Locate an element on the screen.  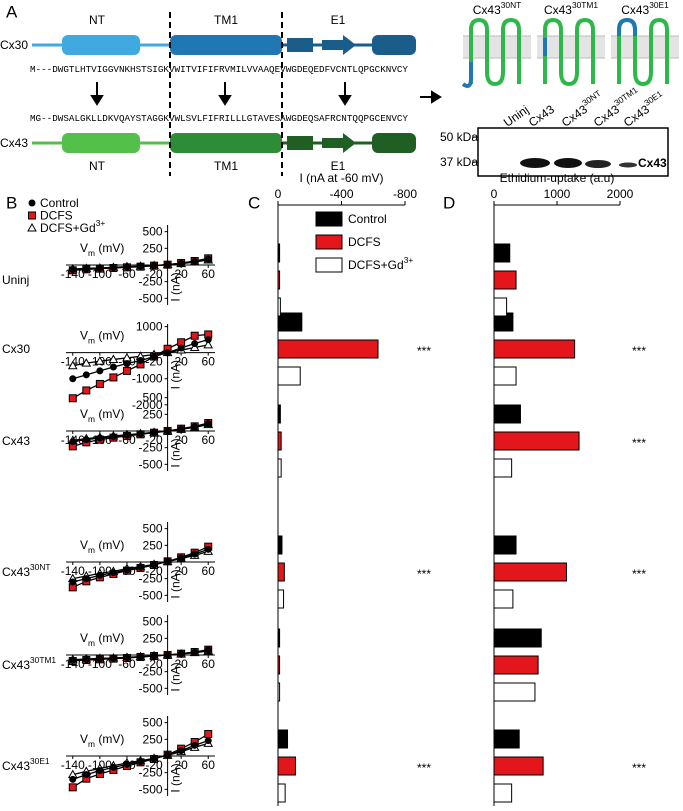
domain-label: E1 is located at coordinates (338, 166).